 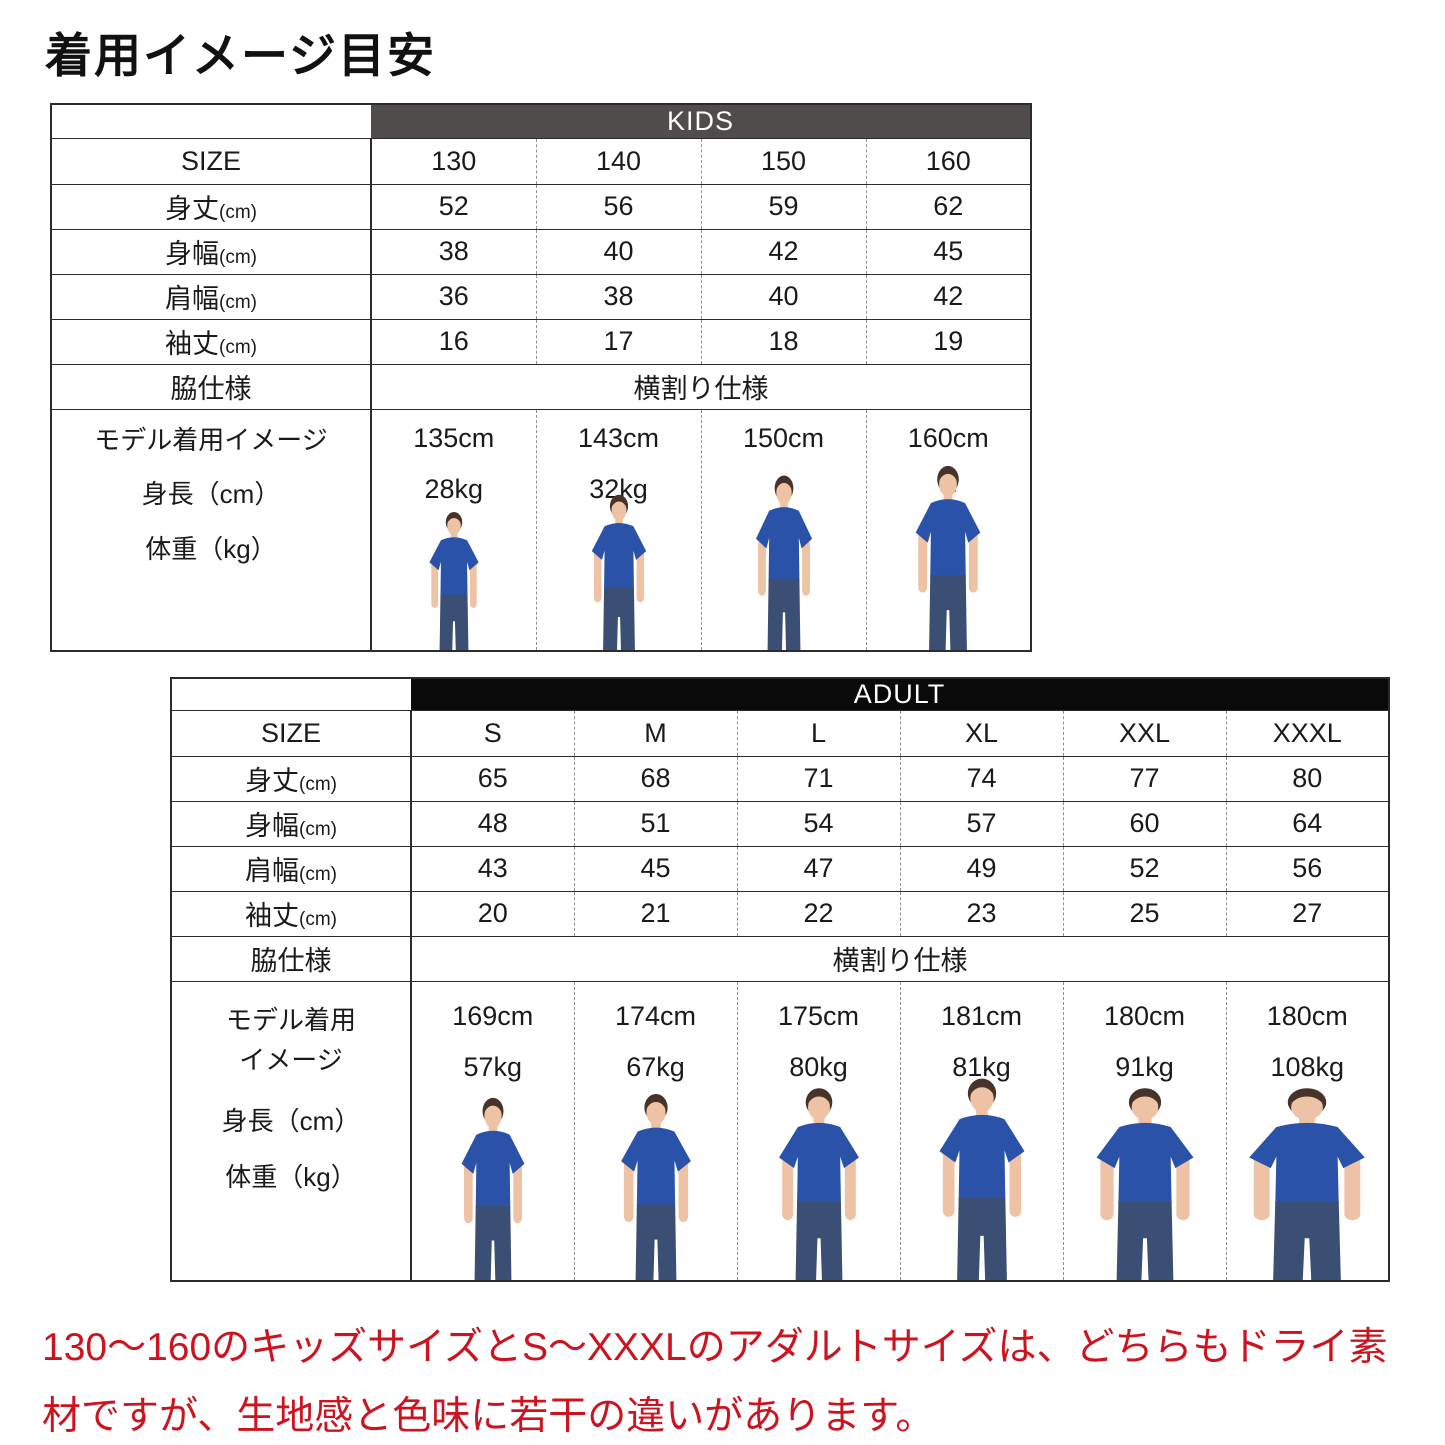 I want to click on adult-size-header-row: SIZE S M L XL XXL XXXL, so click(x=780, y=733).